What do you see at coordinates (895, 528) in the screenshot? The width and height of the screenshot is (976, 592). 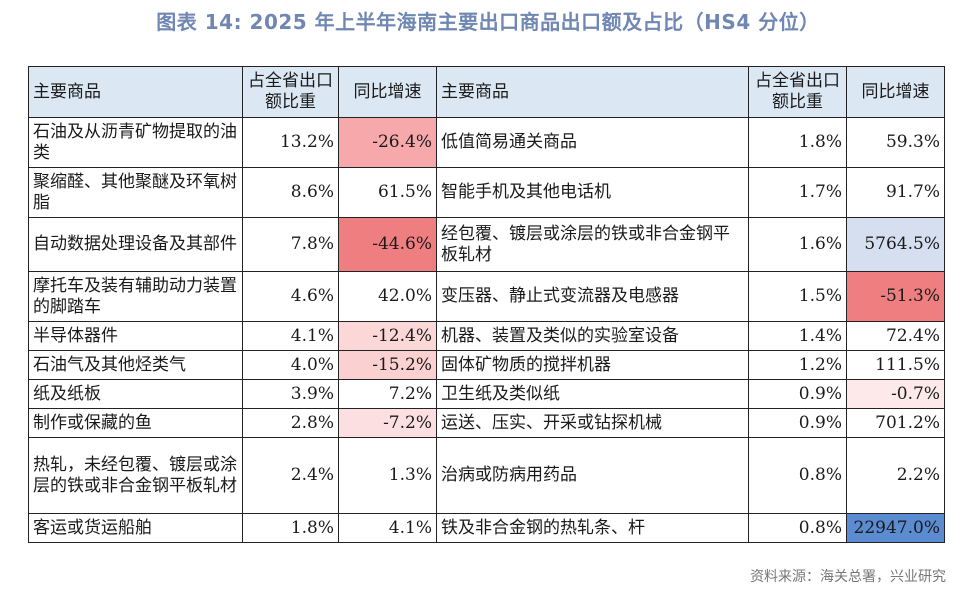 I see `yoy-growth: 22947.0%` at bounding box center [895, 528].